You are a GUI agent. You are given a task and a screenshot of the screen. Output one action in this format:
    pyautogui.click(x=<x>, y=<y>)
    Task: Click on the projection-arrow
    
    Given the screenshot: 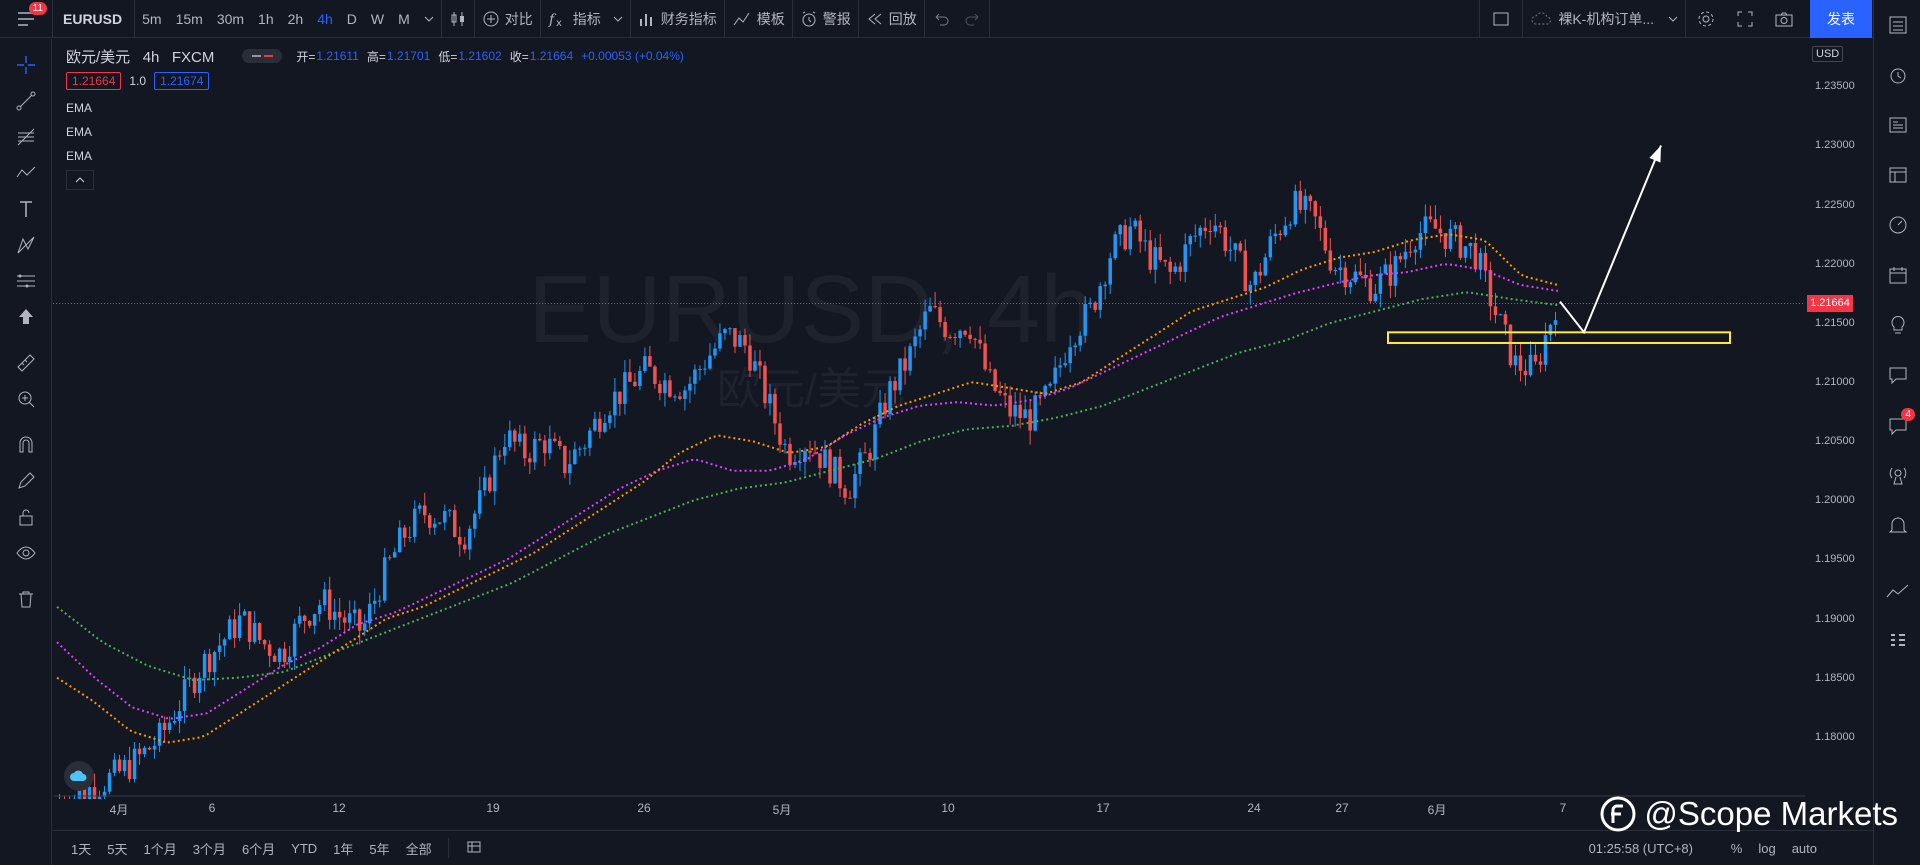 What is the action you would take?
    pyautogui.click(x=1610, y=240)
    